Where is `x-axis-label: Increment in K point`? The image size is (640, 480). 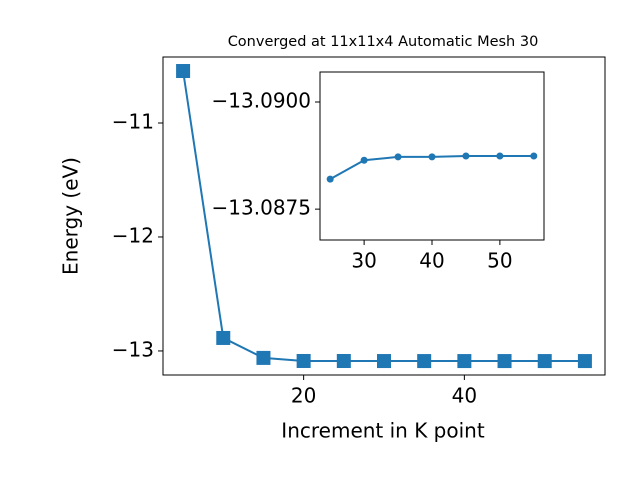
x-axis-label: Increment in K point is located at coordinates (383, 431).